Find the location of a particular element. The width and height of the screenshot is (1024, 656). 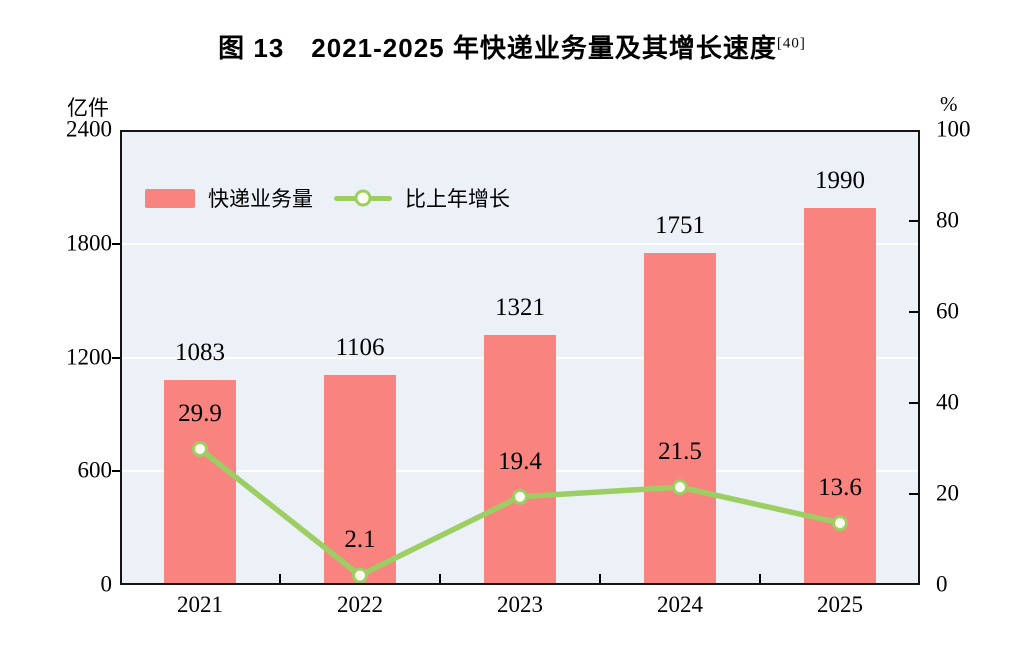

right-axis-tick-label: 60 is located at coordinates (947, 311).